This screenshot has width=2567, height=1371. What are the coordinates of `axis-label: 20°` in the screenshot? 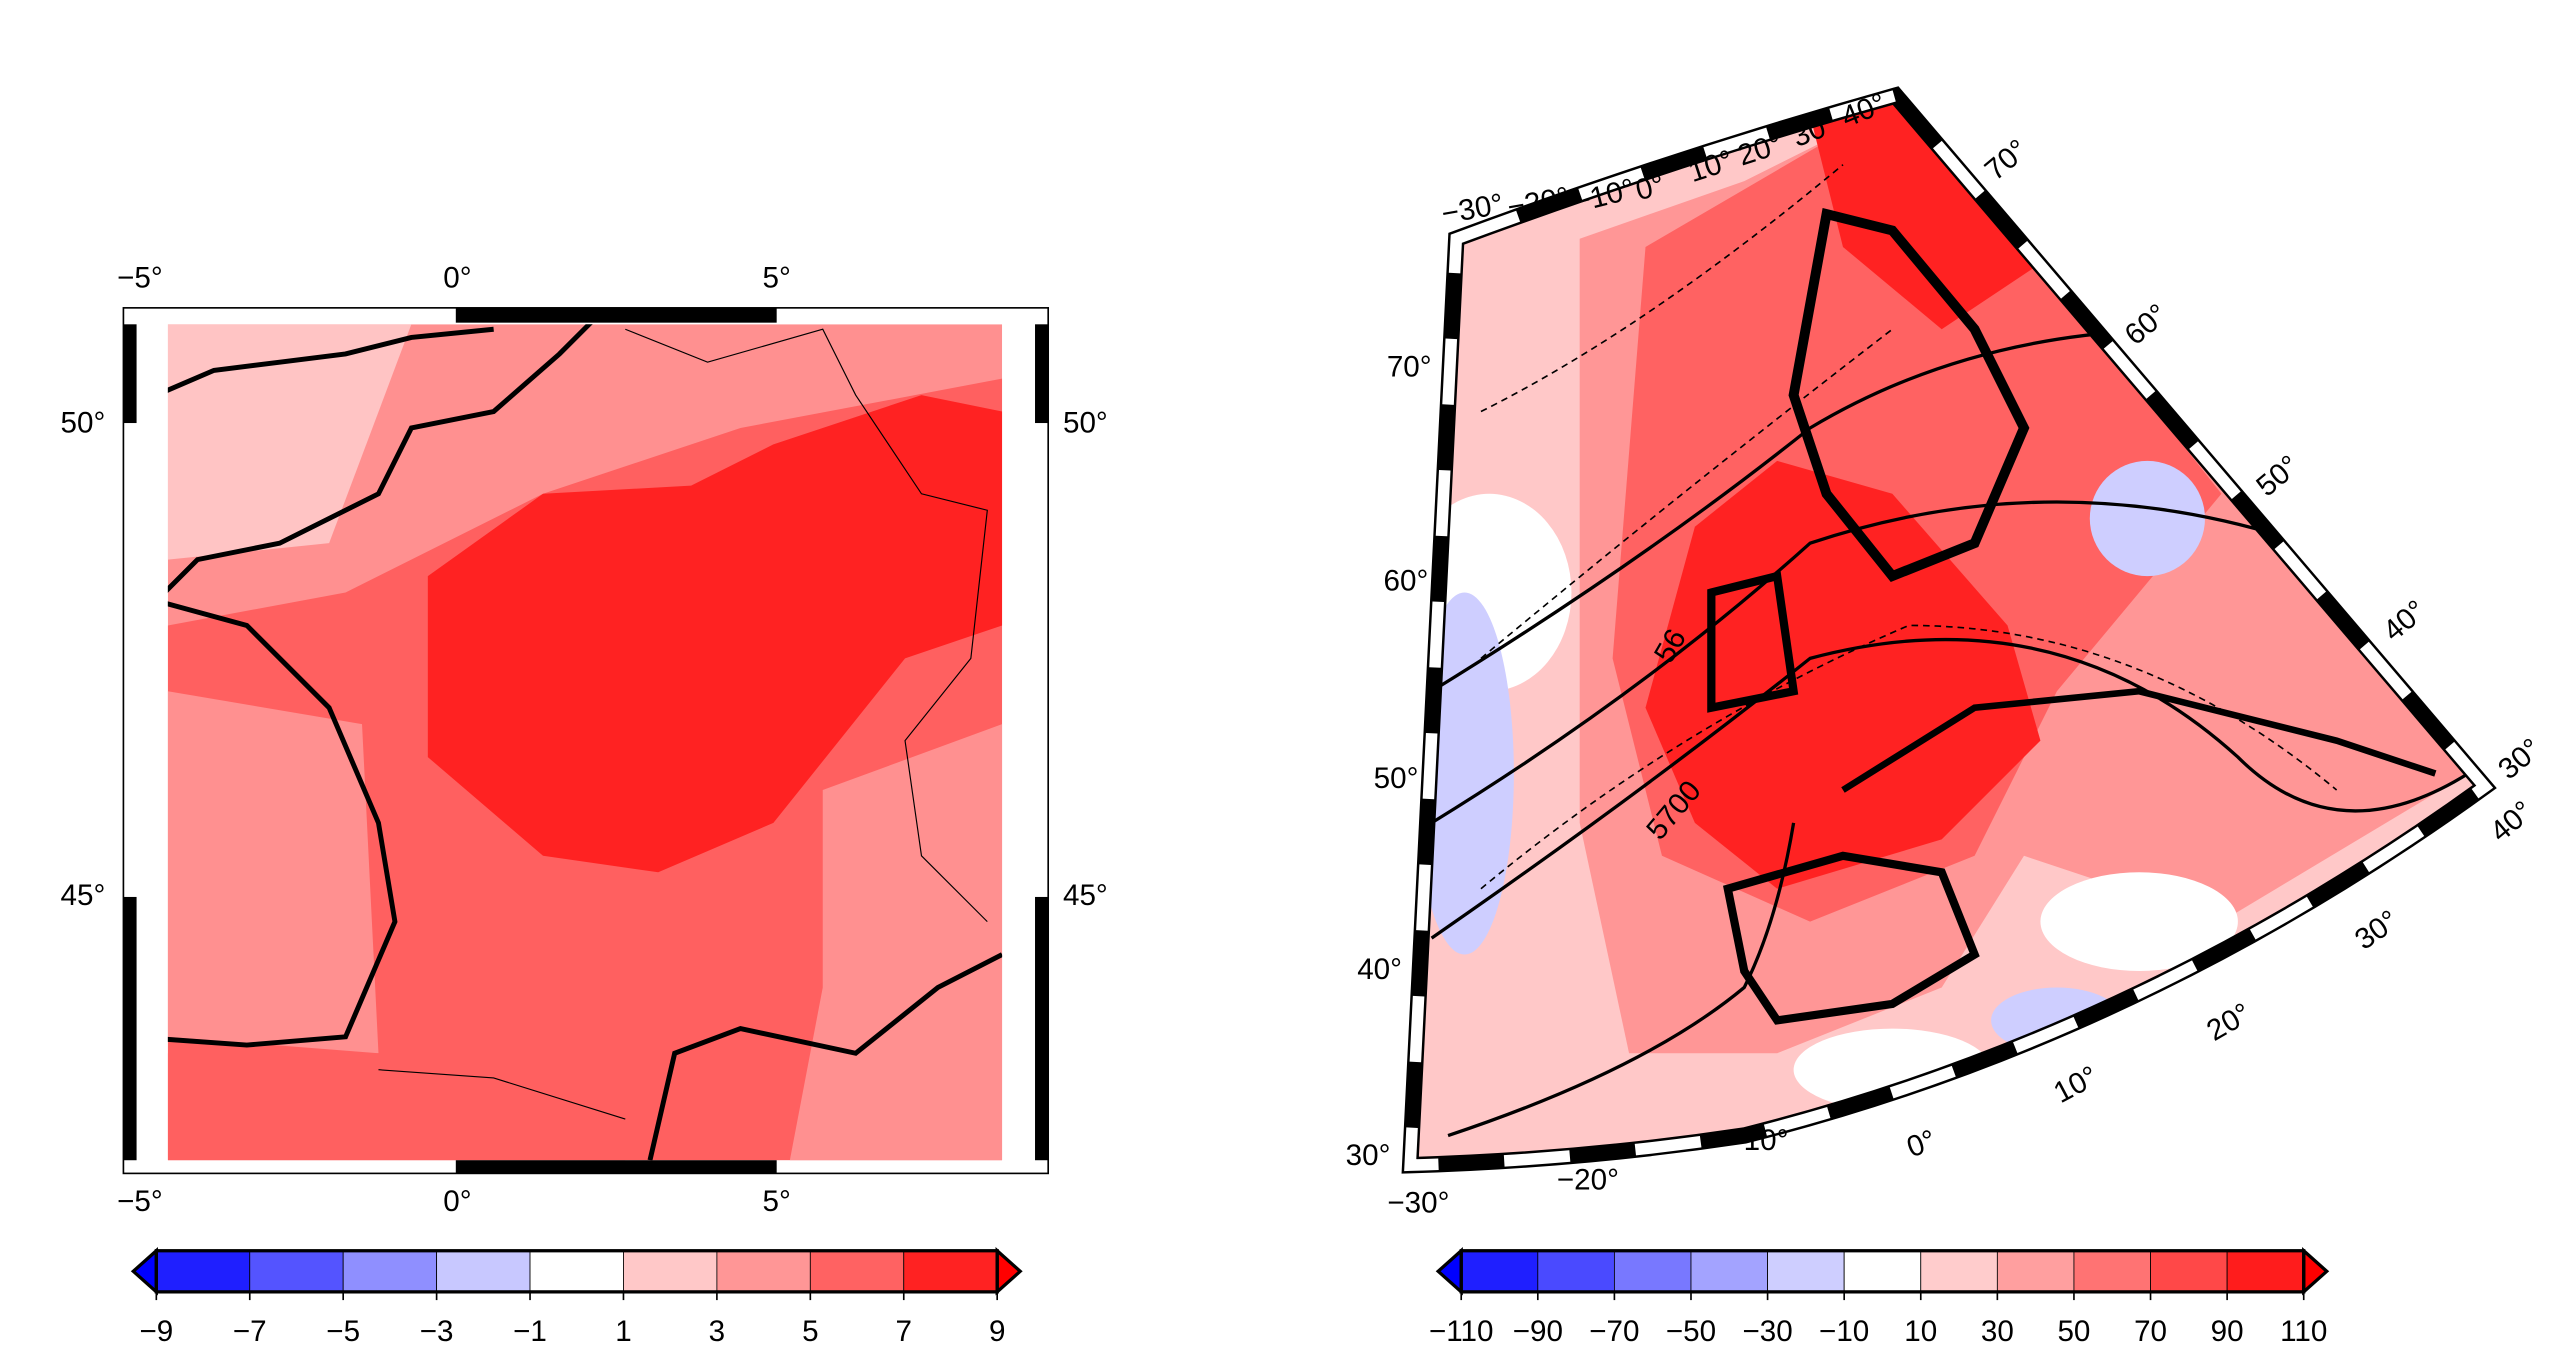 It's located at (2228, 1022).